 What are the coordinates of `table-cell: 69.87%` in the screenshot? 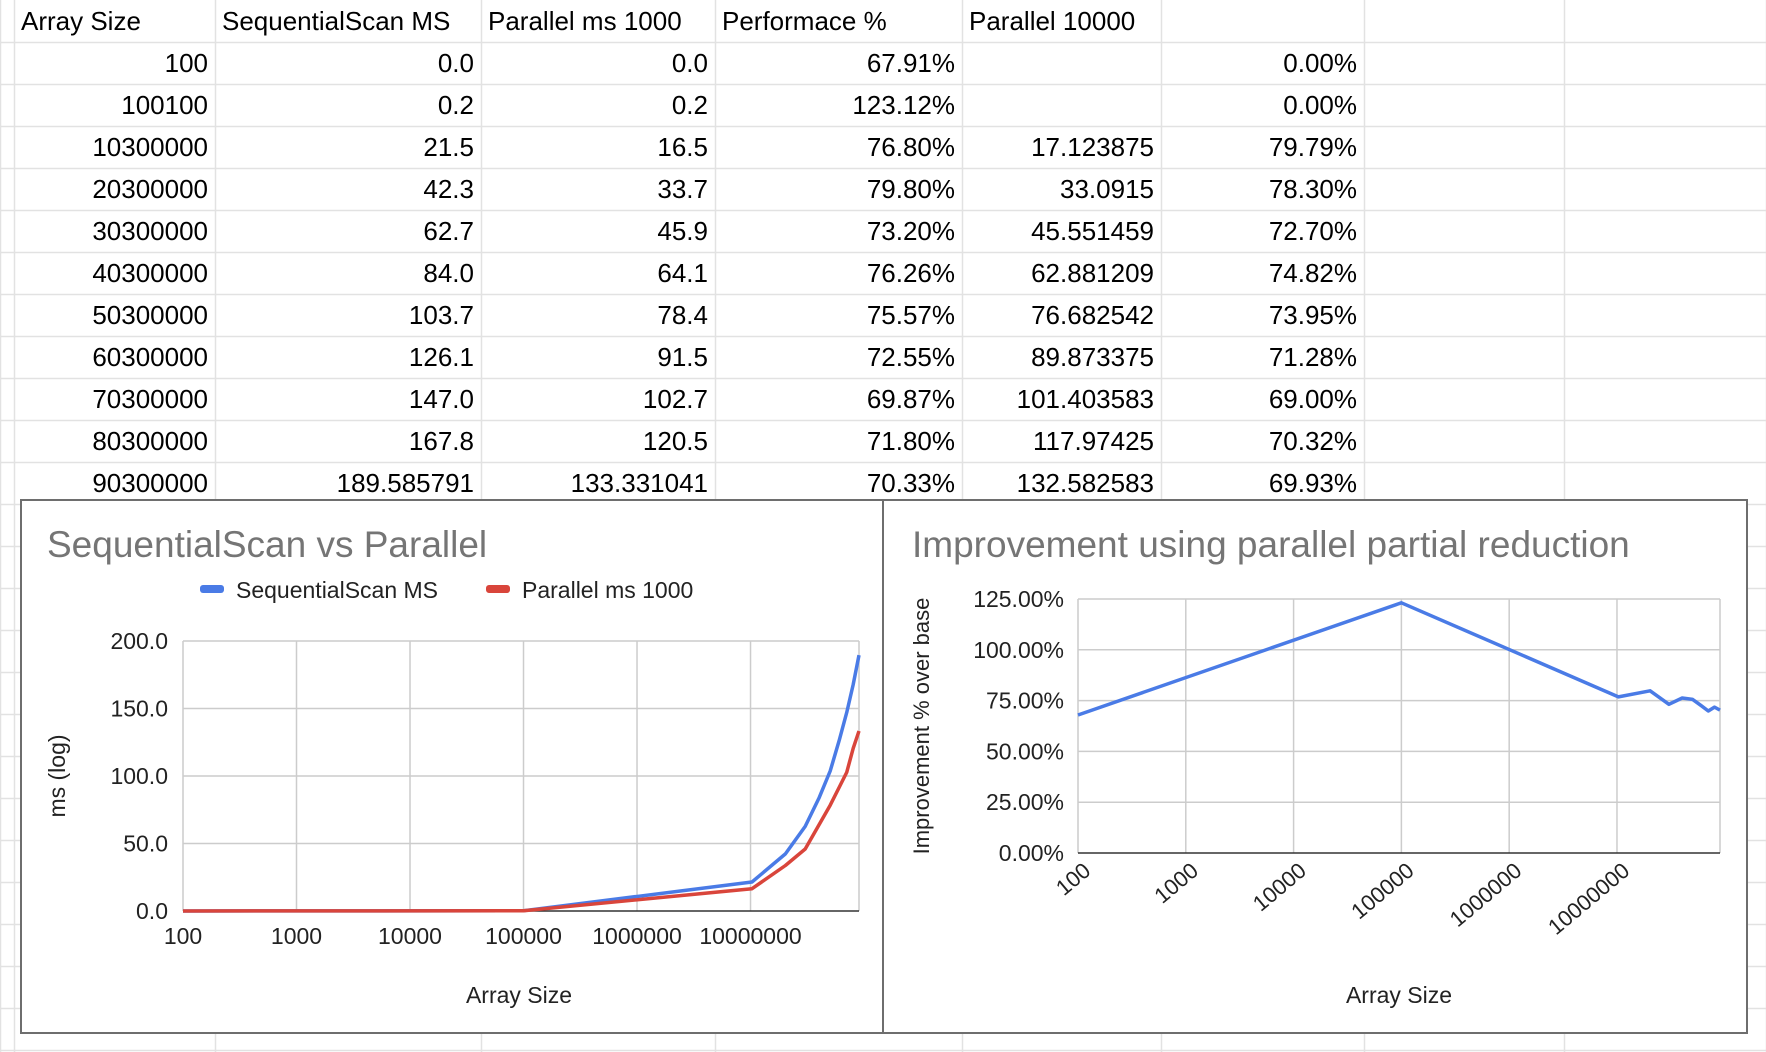 It's located at (910, 399).